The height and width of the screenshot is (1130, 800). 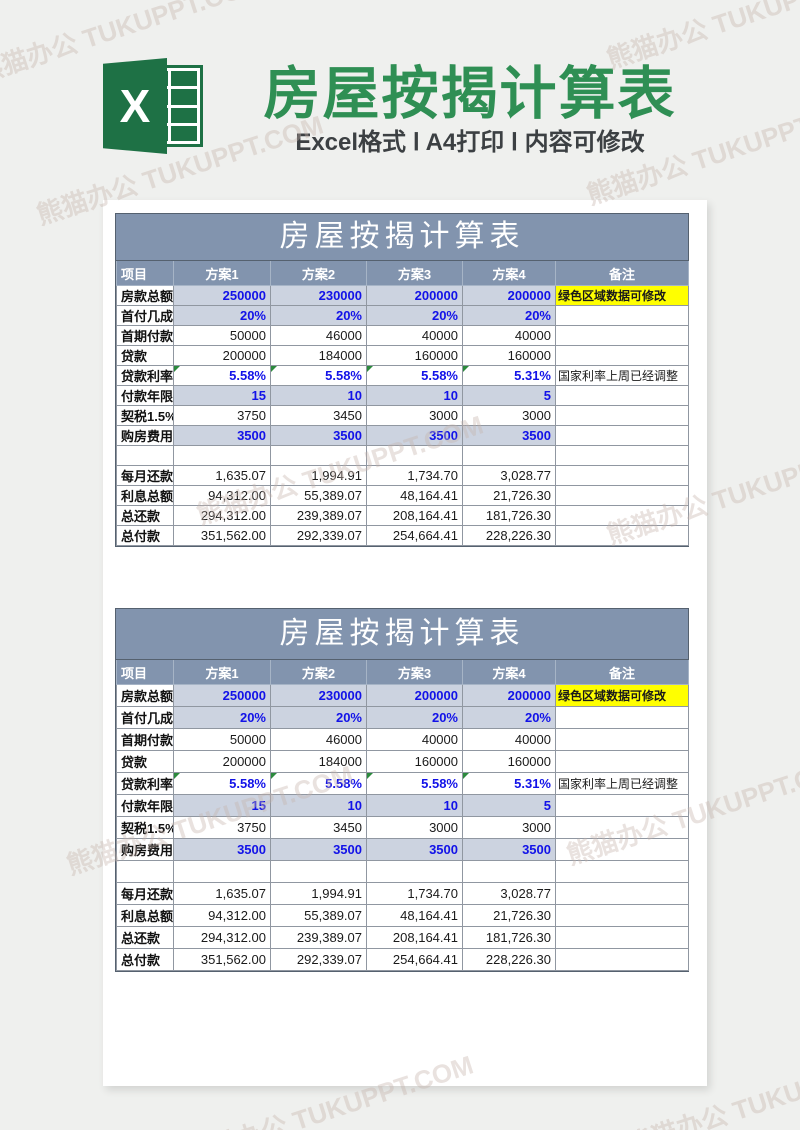 What do you see at coordinates (222, 335) in the screenshot?
I see `value-cell: 50000` at bounding box center [222, 335].